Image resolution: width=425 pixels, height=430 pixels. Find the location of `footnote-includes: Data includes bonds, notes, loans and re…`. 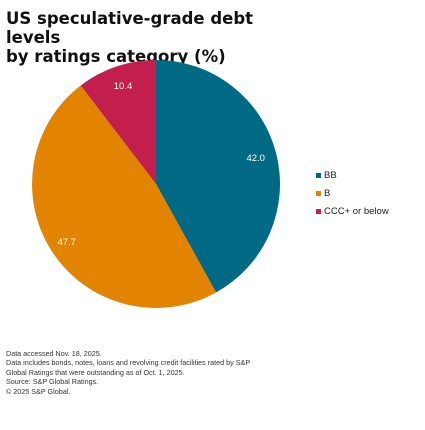

footnote-includes: Data includes bonds, notes, loans and re… is located at coordinates (128, 363).